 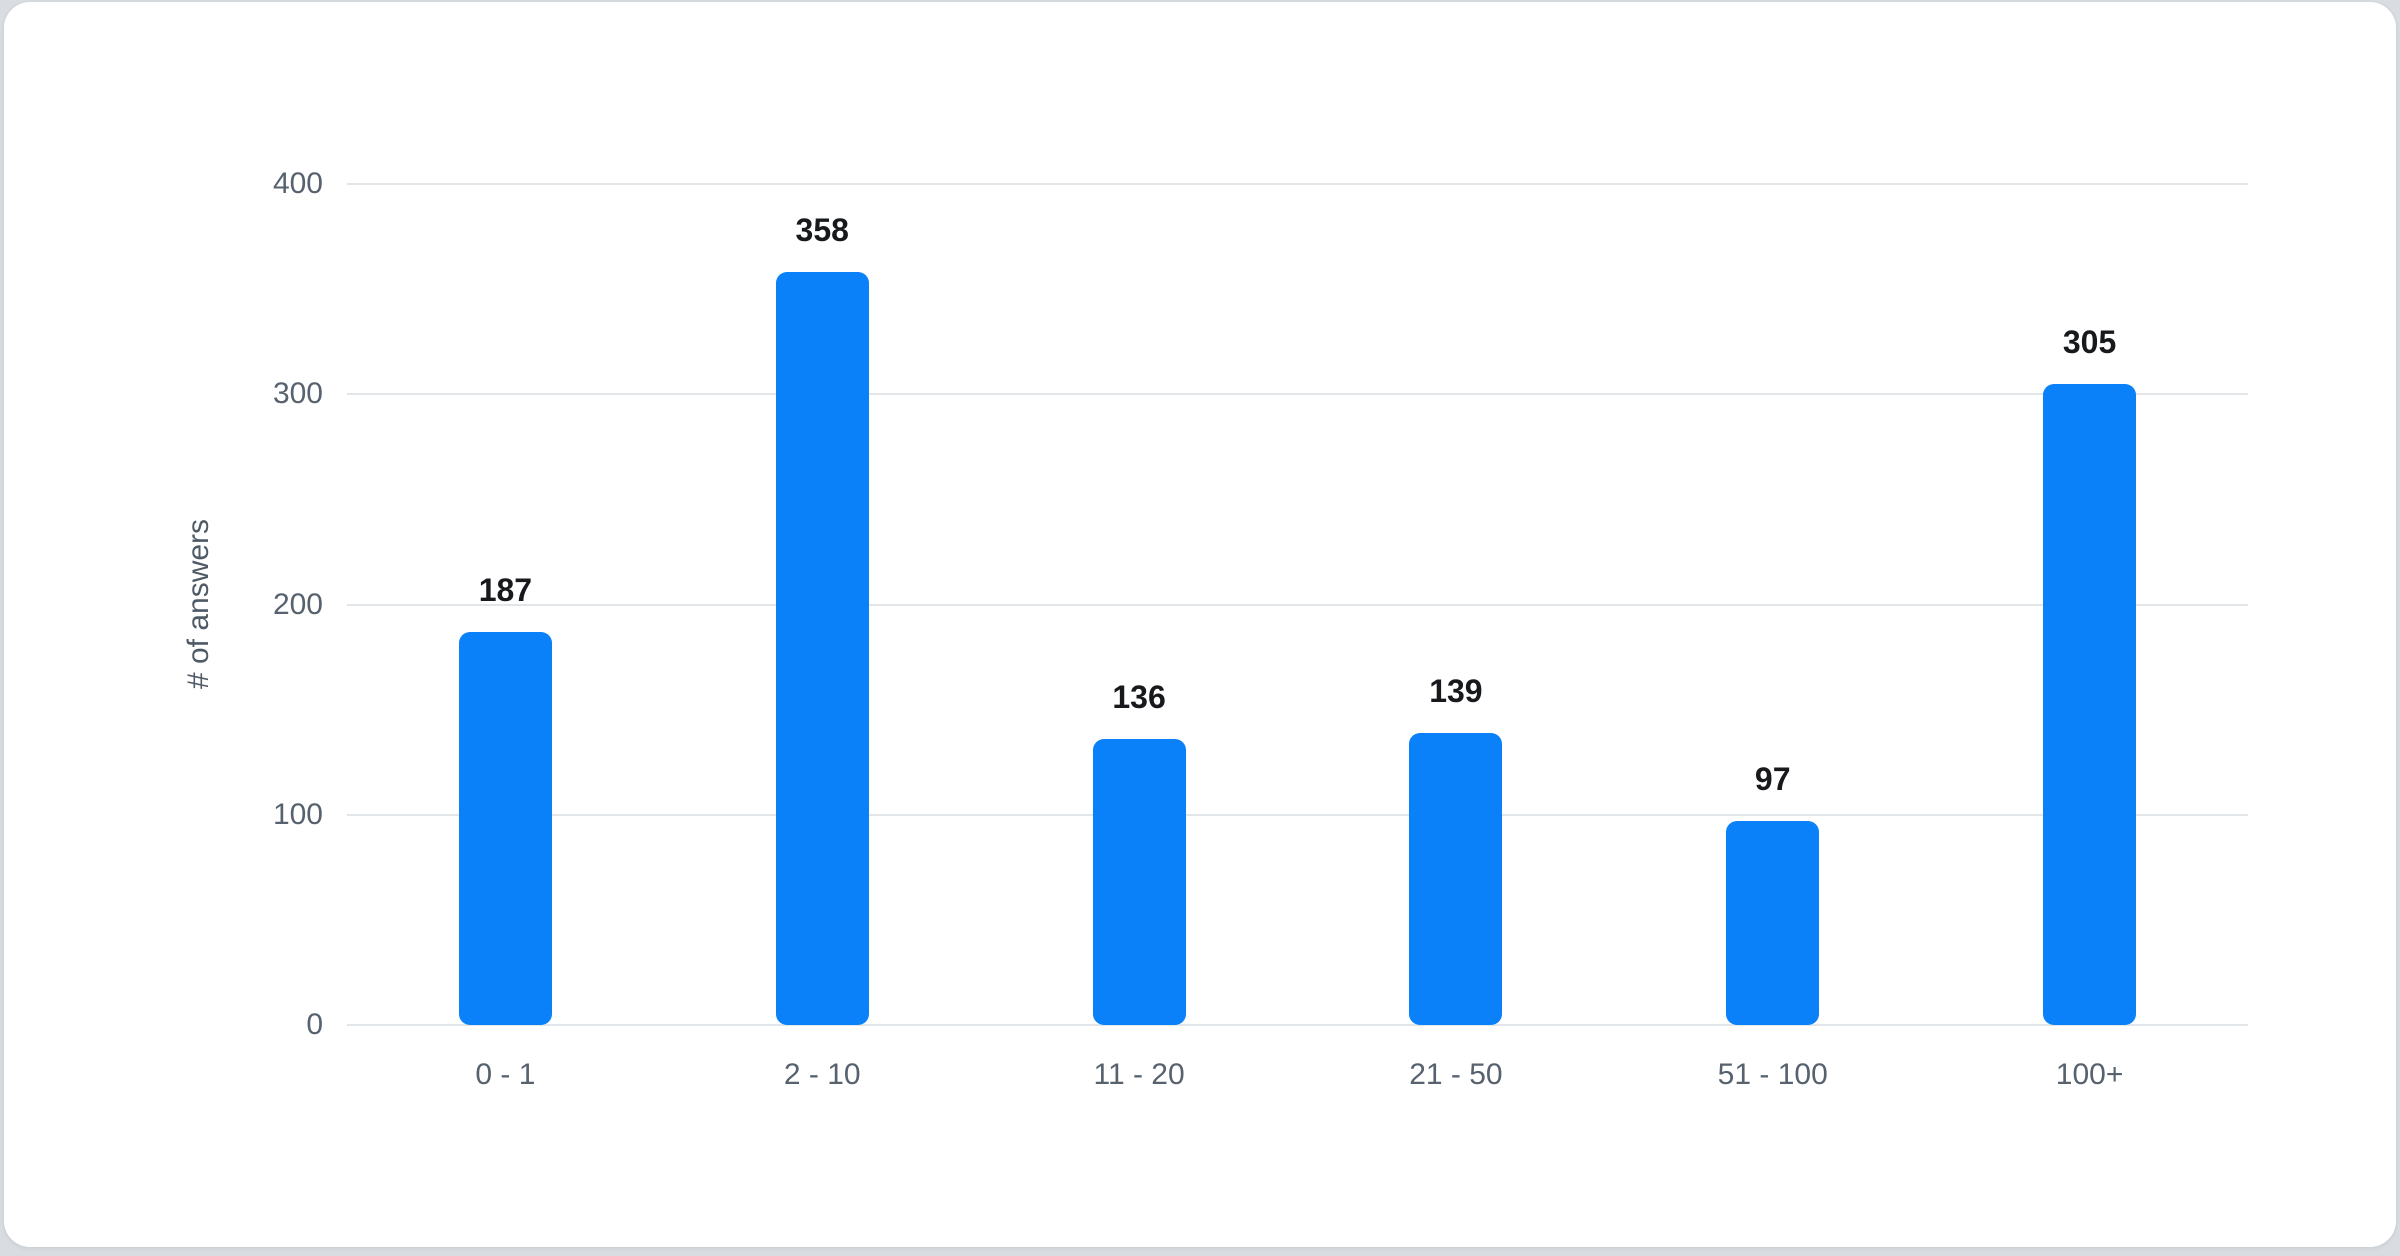 What do you see at coordinates (2089, 341) in the screenshot?
I see `value-label: 305` at bounding box center [2089, 341].